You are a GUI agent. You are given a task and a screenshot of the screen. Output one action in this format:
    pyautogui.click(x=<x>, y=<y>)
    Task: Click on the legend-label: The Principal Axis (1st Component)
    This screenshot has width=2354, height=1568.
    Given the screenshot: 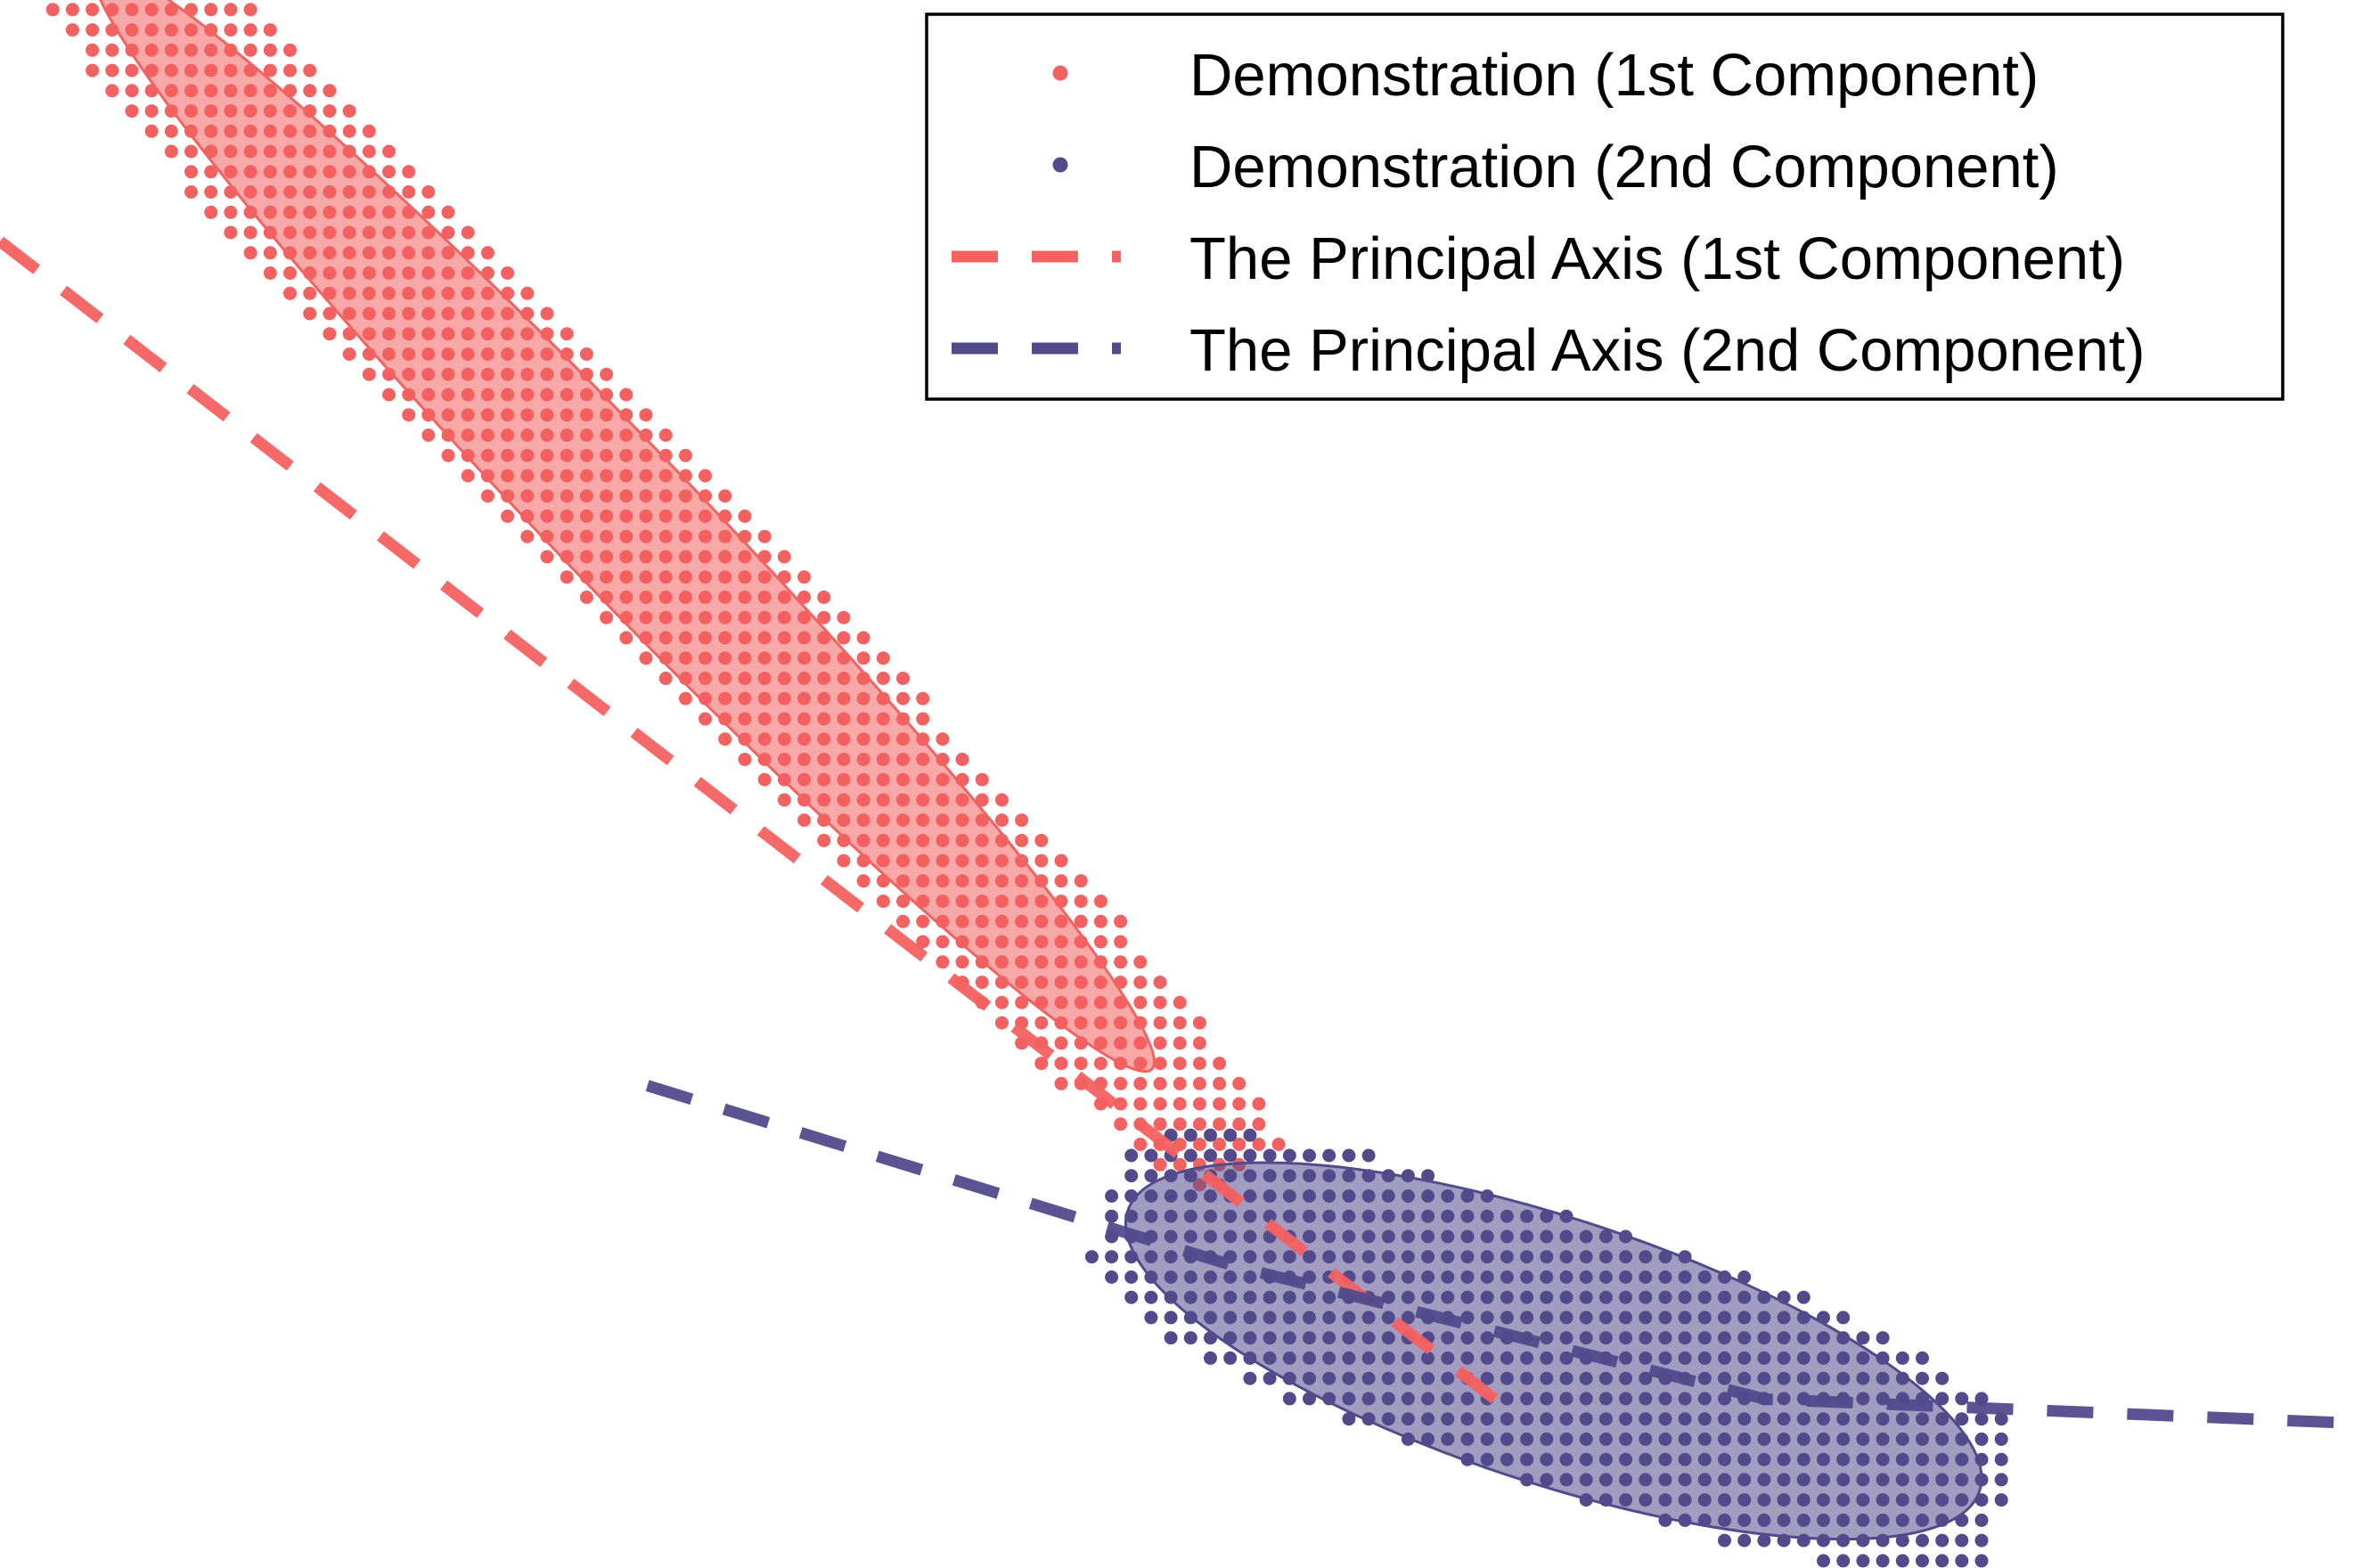 What is the action you would take?
    pyautogui.click(x=1657, y=258)
    